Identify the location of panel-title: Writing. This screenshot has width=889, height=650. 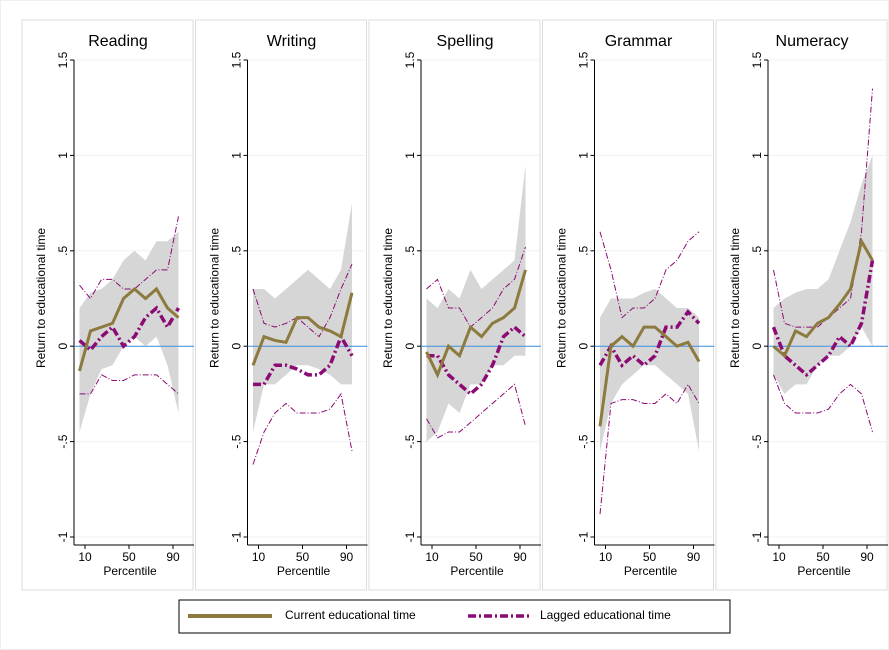
(292, 41).